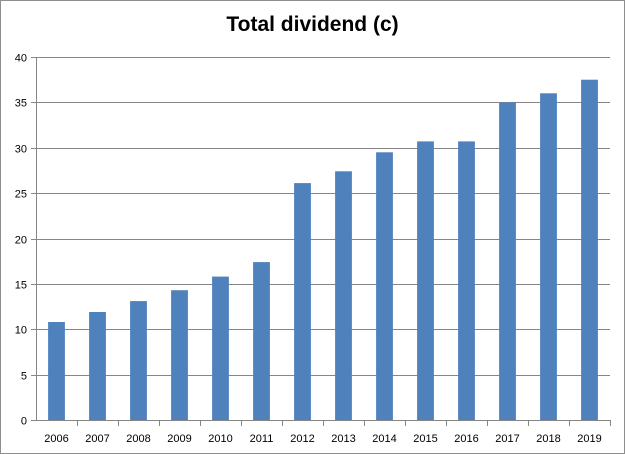  Describe the element at coordinates (21, 331) in the screenshot. I see `y-tick-label: 10` at that location.